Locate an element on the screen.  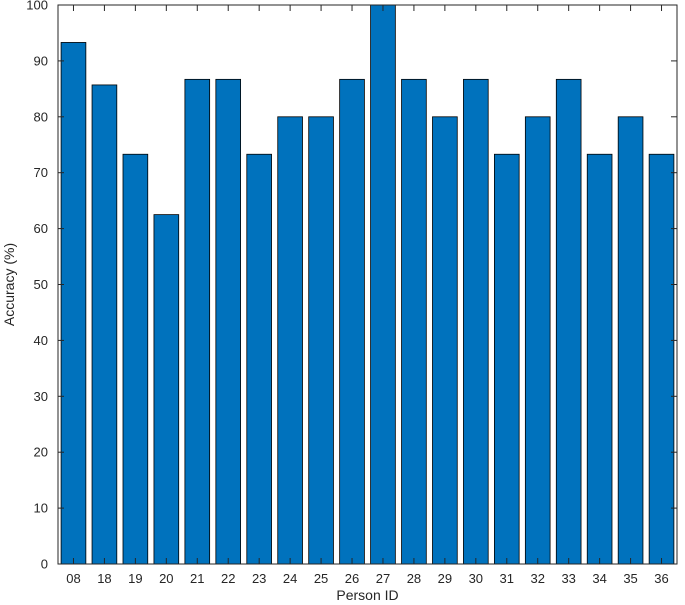
x-tick-label: 28 is located at coordinates (414, 578).